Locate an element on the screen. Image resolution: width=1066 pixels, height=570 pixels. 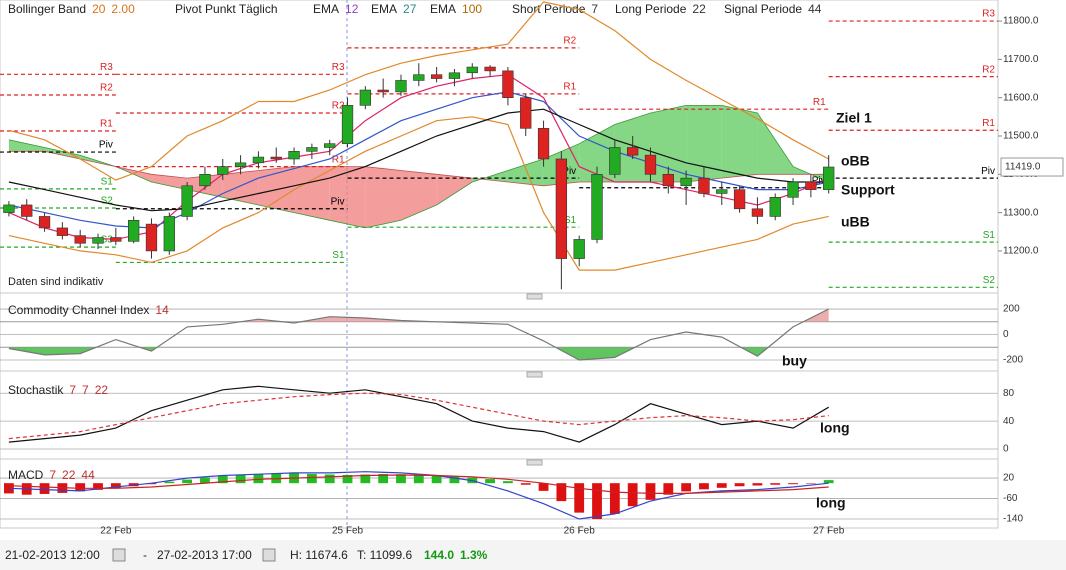
y-tick-label: -140 is located at coordinates (1013, 519).